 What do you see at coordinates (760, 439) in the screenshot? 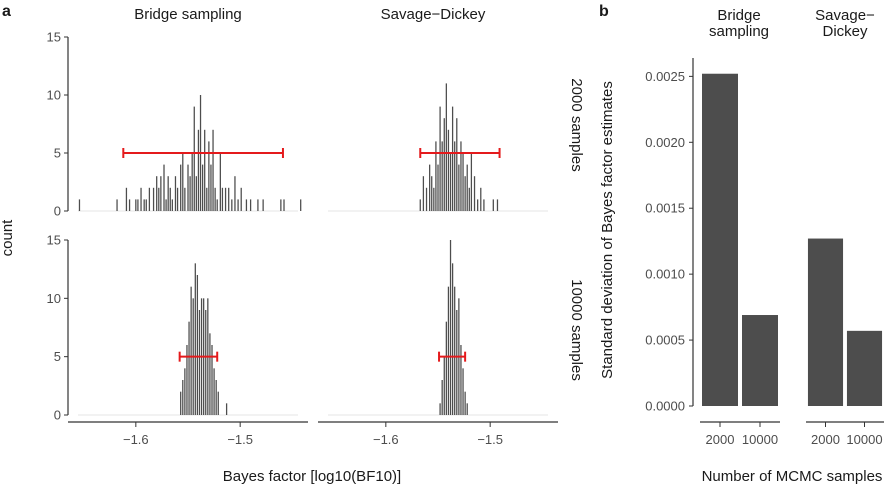
I see `x-tick-label: 10000` at bounding box center [760, 439].